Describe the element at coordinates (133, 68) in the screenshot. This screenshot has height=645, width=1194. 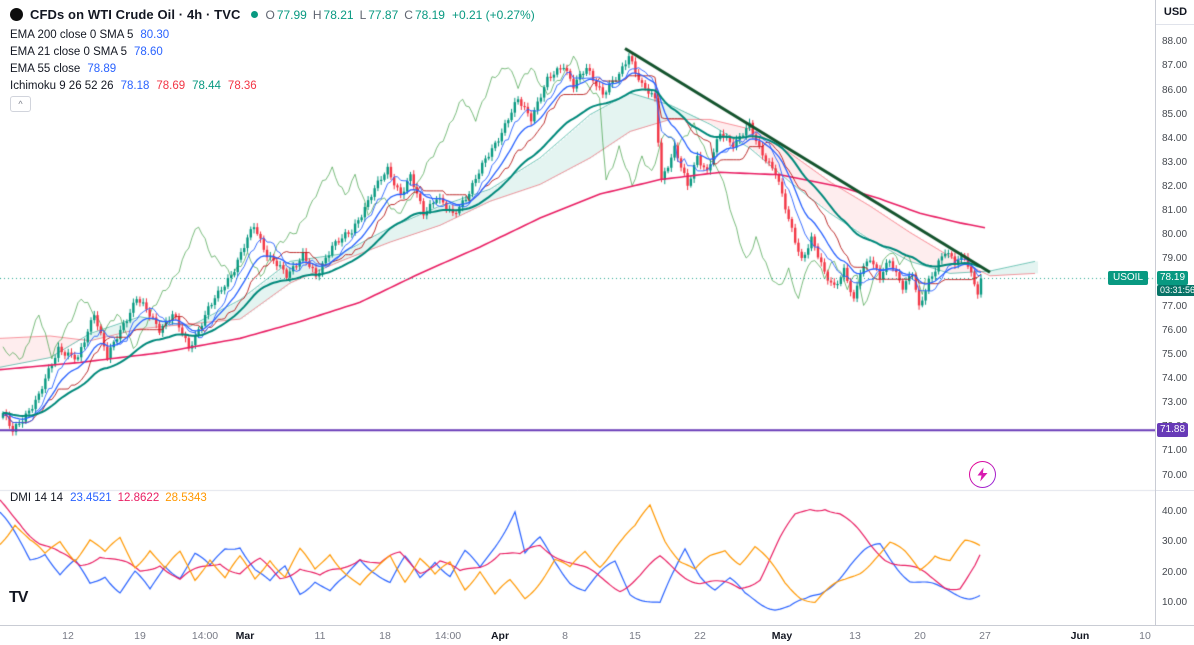
I see `indicator-legend-row: EMA 55 close 78.89` at that location.